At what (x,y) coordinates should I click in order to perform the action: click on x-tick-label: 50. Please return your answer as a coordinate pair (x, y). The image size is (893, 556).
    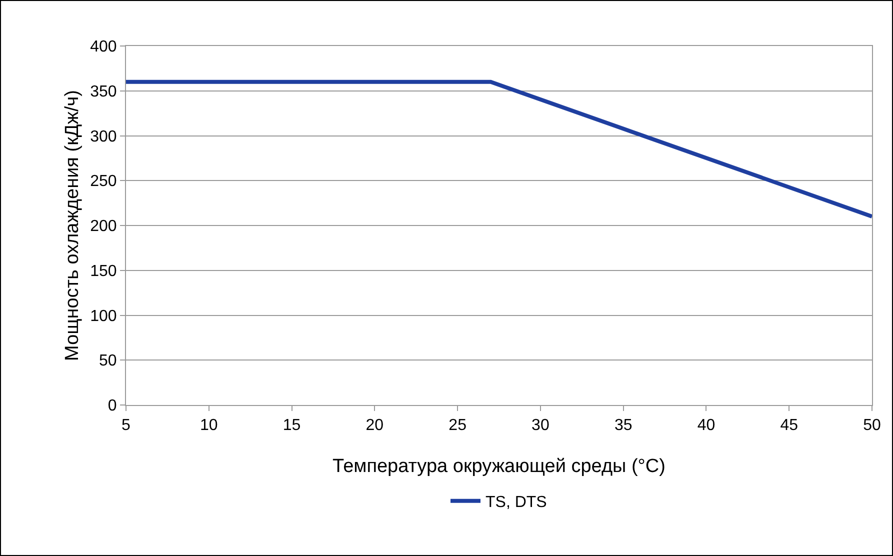
    Looking at the image, I should click on (872, 425).